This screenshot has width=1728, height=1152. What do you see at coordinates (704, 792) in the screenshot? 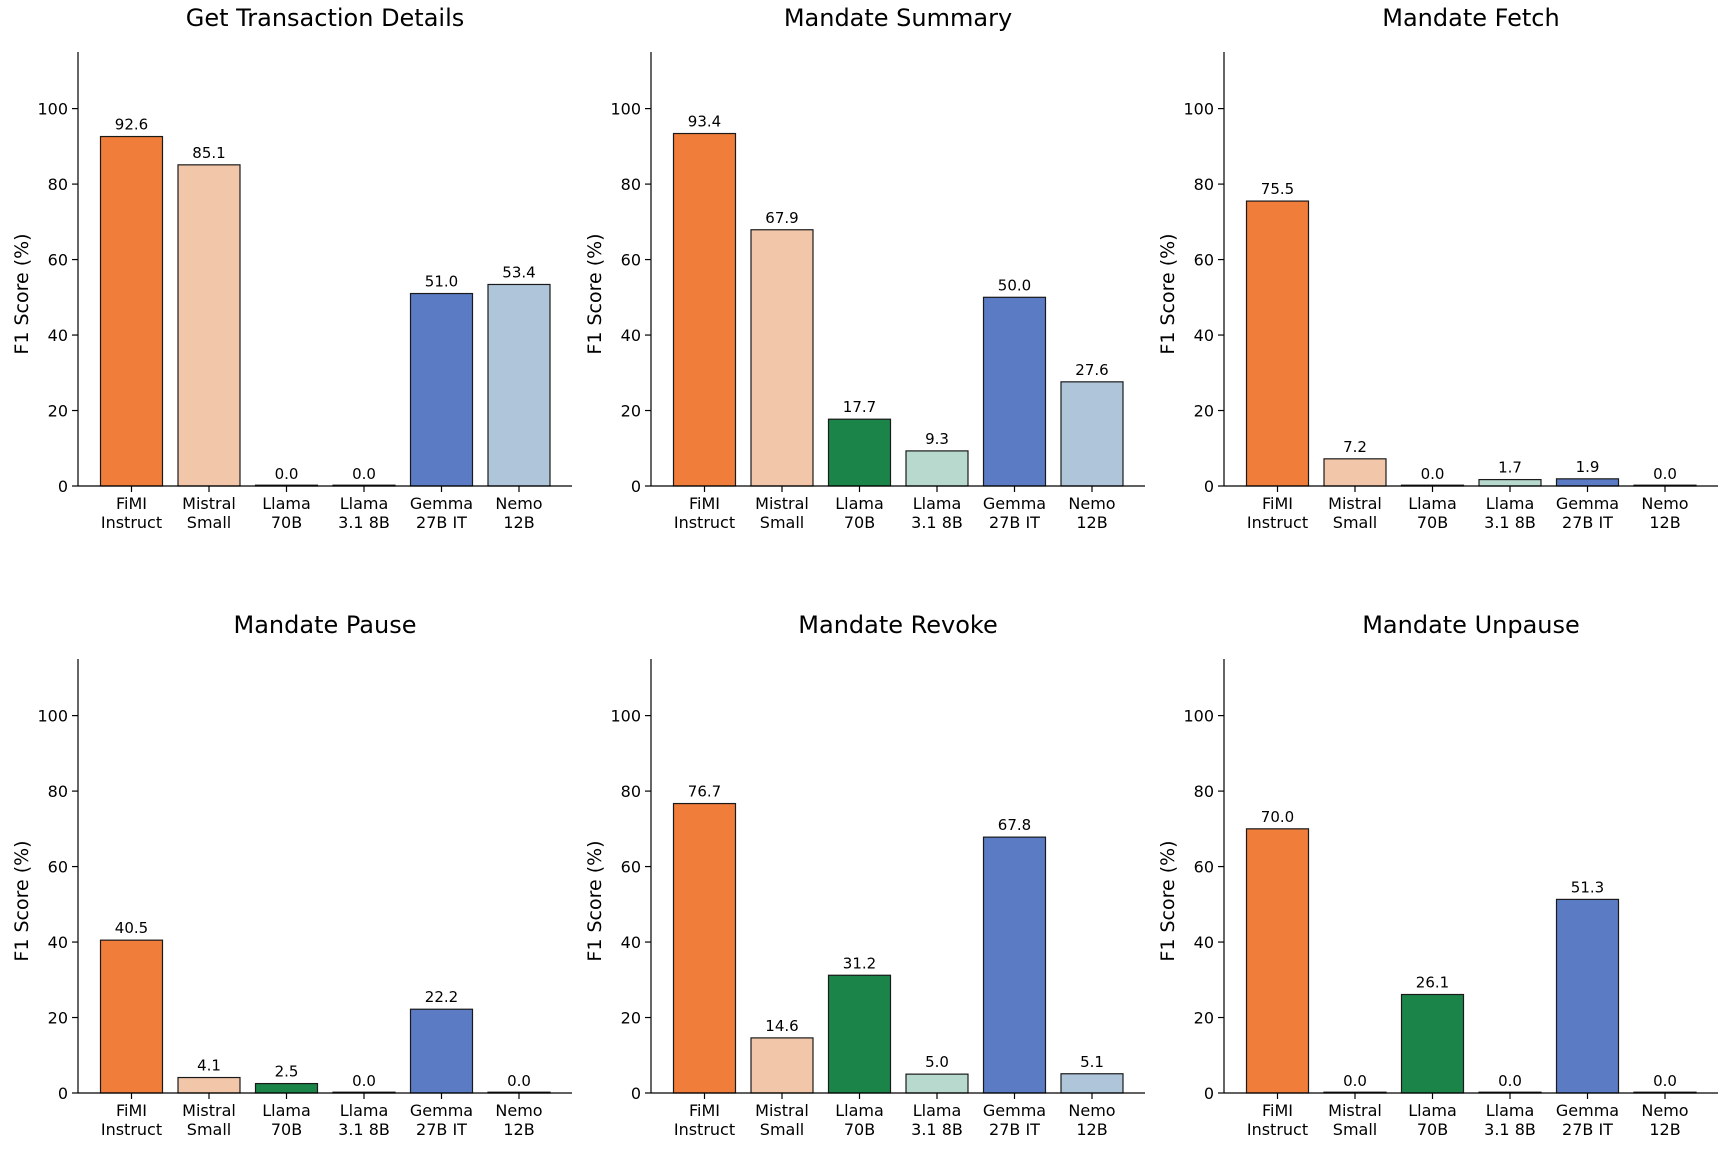
I see `bar-value-label: 76.7` at bounding box center [704, 792].